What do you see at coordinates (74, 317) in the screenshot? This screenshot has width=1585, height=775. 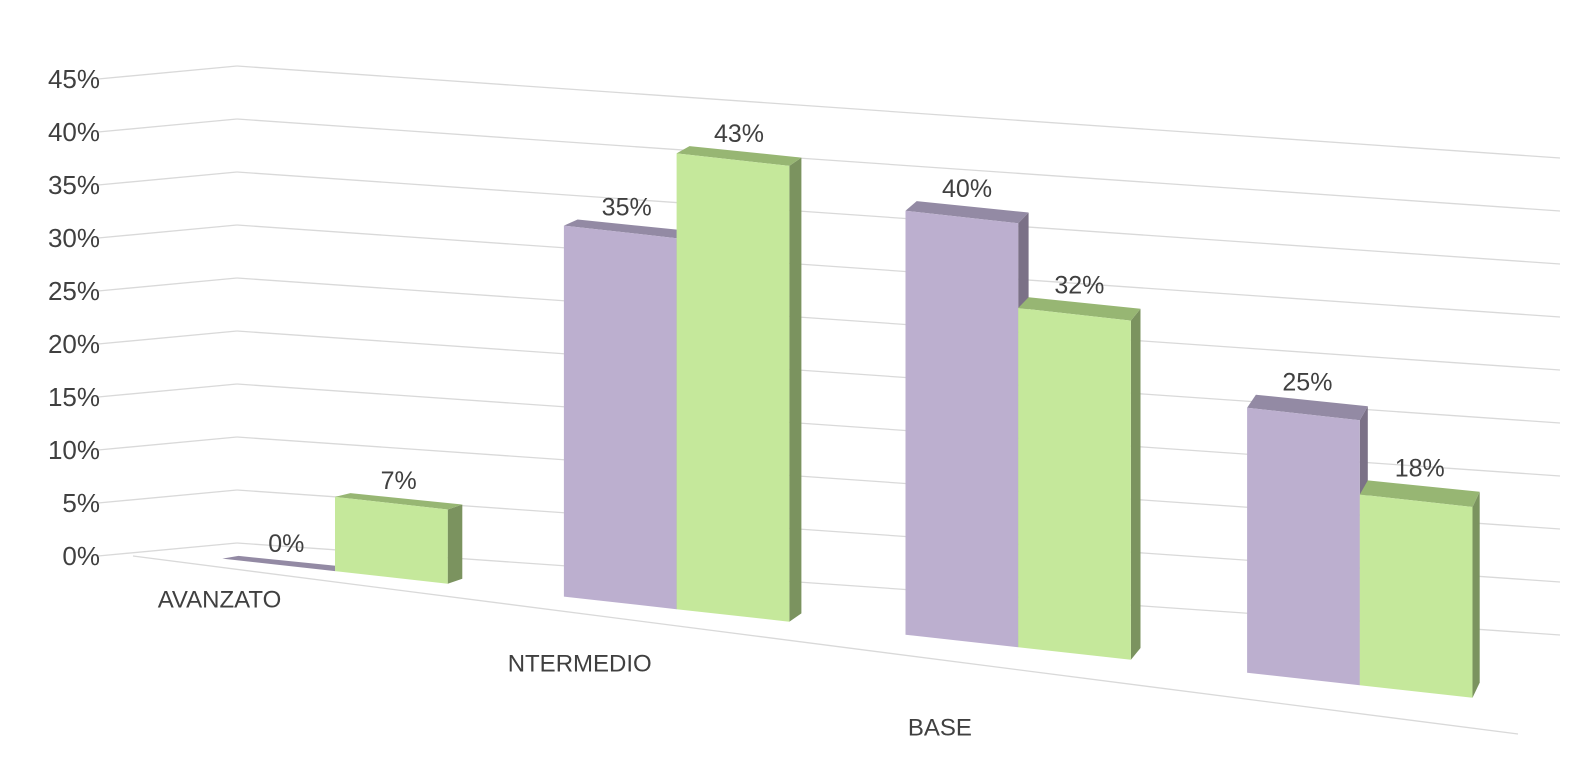 I see `y-axis-tick-labels: 0% 5% 10% 15% 20% 25% 30% 35% 40% 45%` at bounding box center [74, 317].